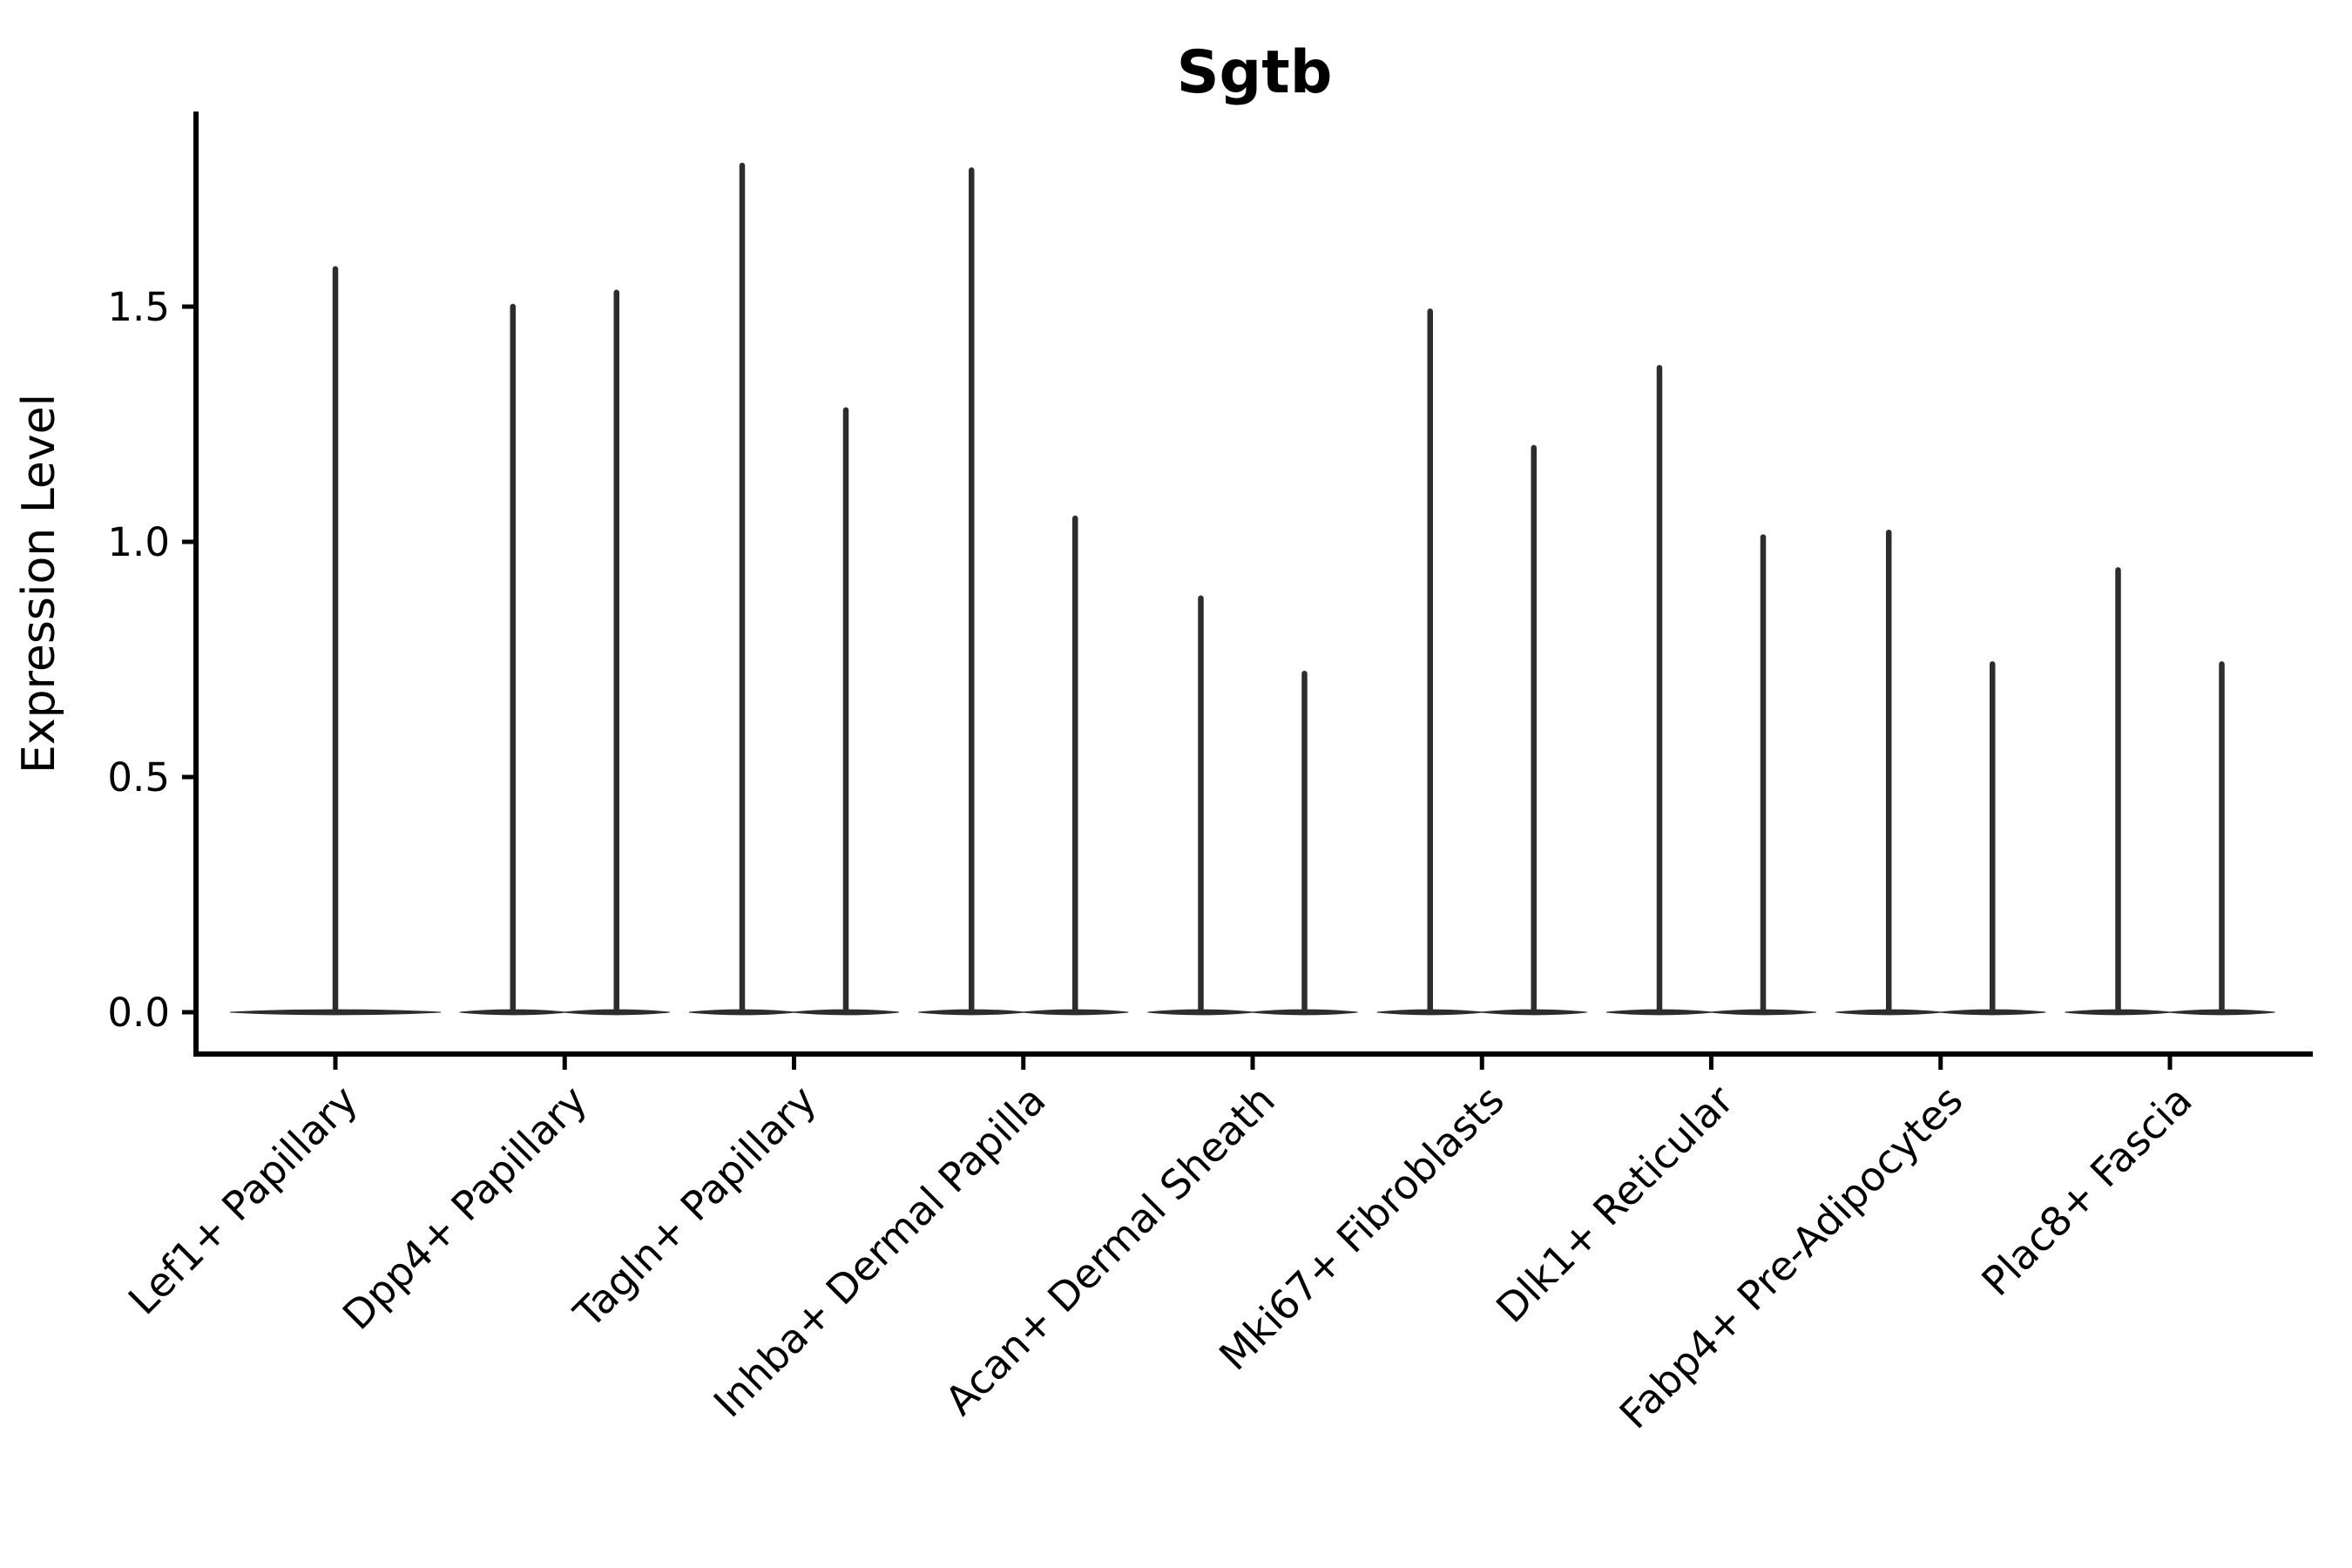  I want to click on y-tick-label: 0.5, so click(138, 777).